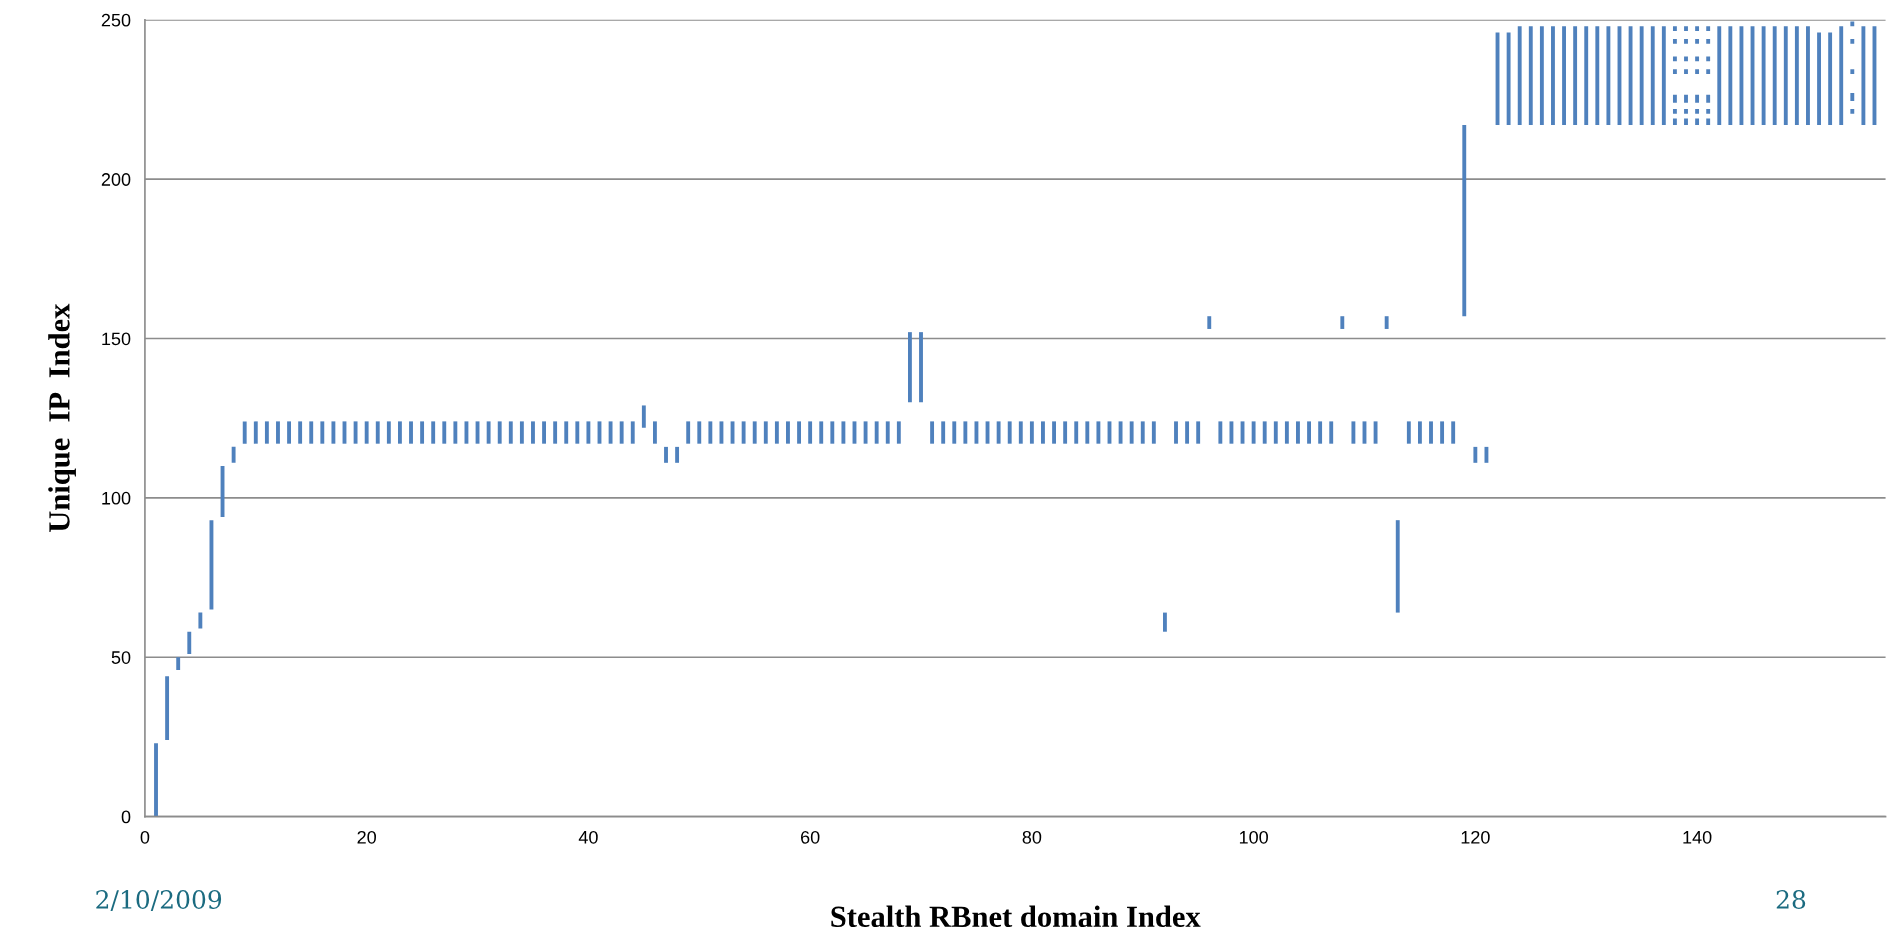 The width and height of the screenshot is (1892, 944). What do you see at coordinates (116, 339) in the screenshot?
I see `y-tick-label: 150` at bounding box center [116, 339].